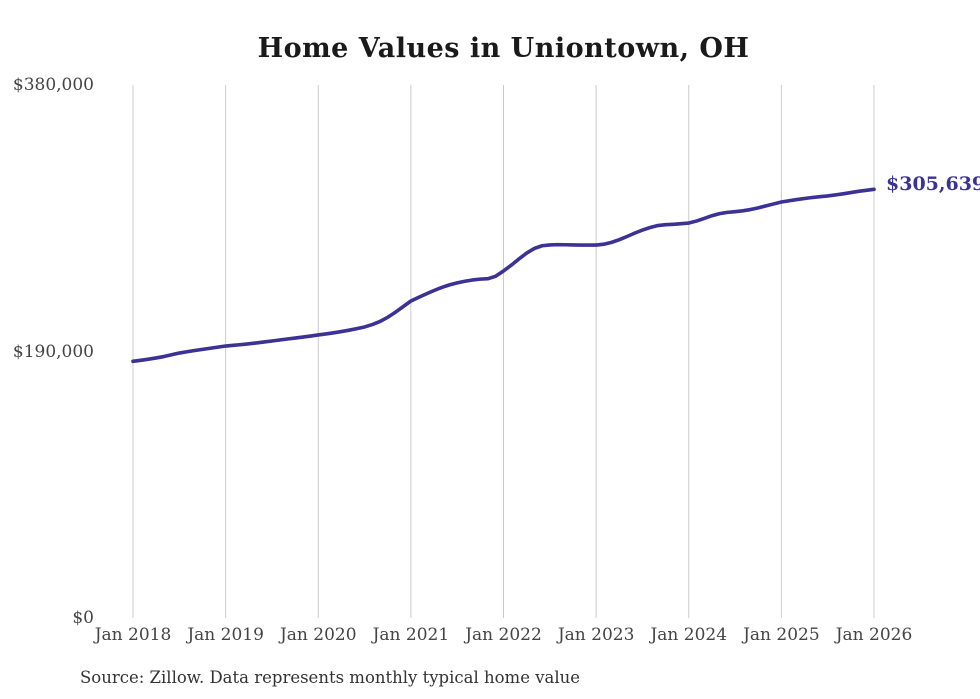 The height and width of the screenshot is (699, 980). What do you see at coordinates (689, 635) in the screenshot?
I see `x-tick-label: Jan 2024` at bounding box center [689, 635].